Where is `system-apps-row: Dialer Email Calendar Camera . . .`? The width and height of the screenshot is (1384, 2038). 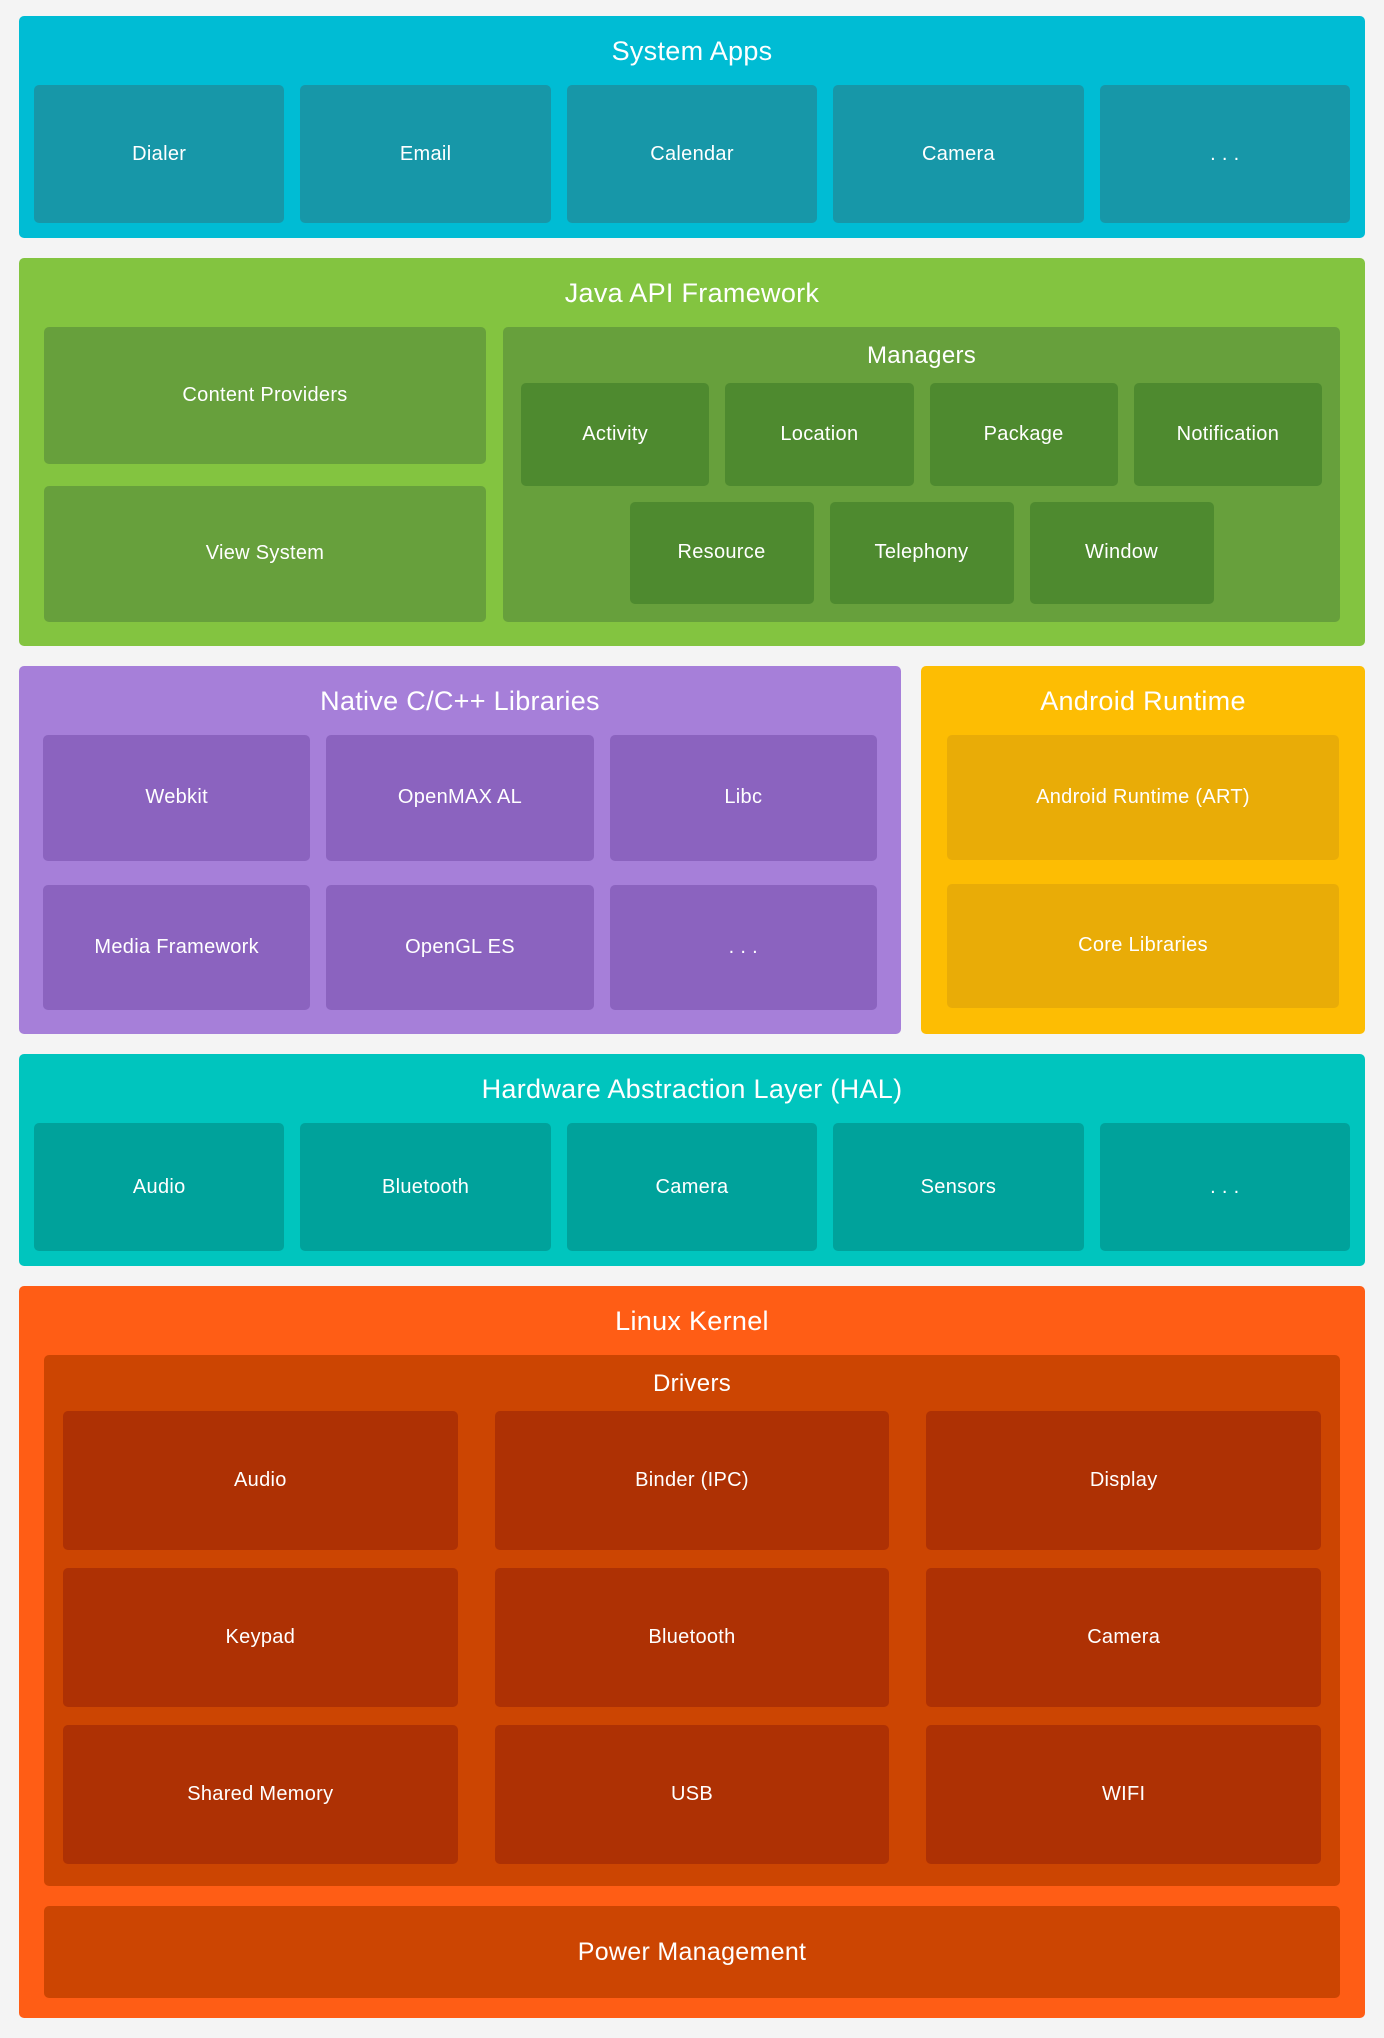
system-apps-row: Dialer Email Calendar Camera . . . is located at coordinates (692, 154).